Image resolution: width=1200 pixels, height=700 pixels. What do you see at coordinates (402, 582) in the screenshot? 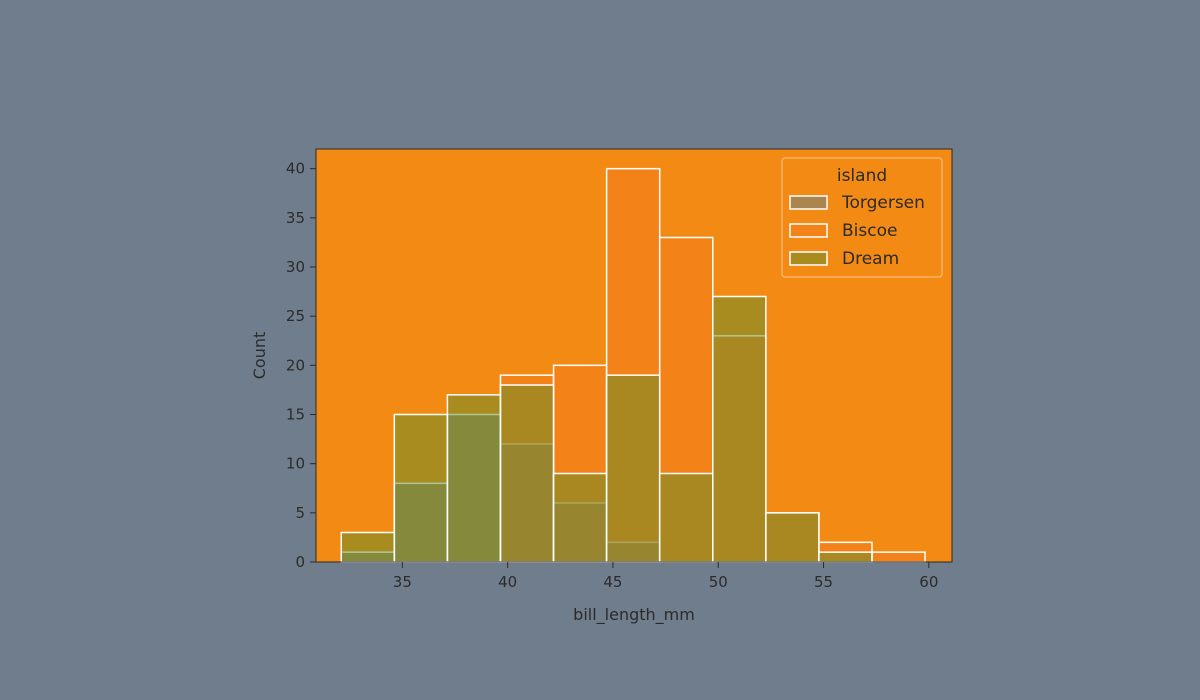
I see `x-tick-label: 35` at bounding box center [402, 582].